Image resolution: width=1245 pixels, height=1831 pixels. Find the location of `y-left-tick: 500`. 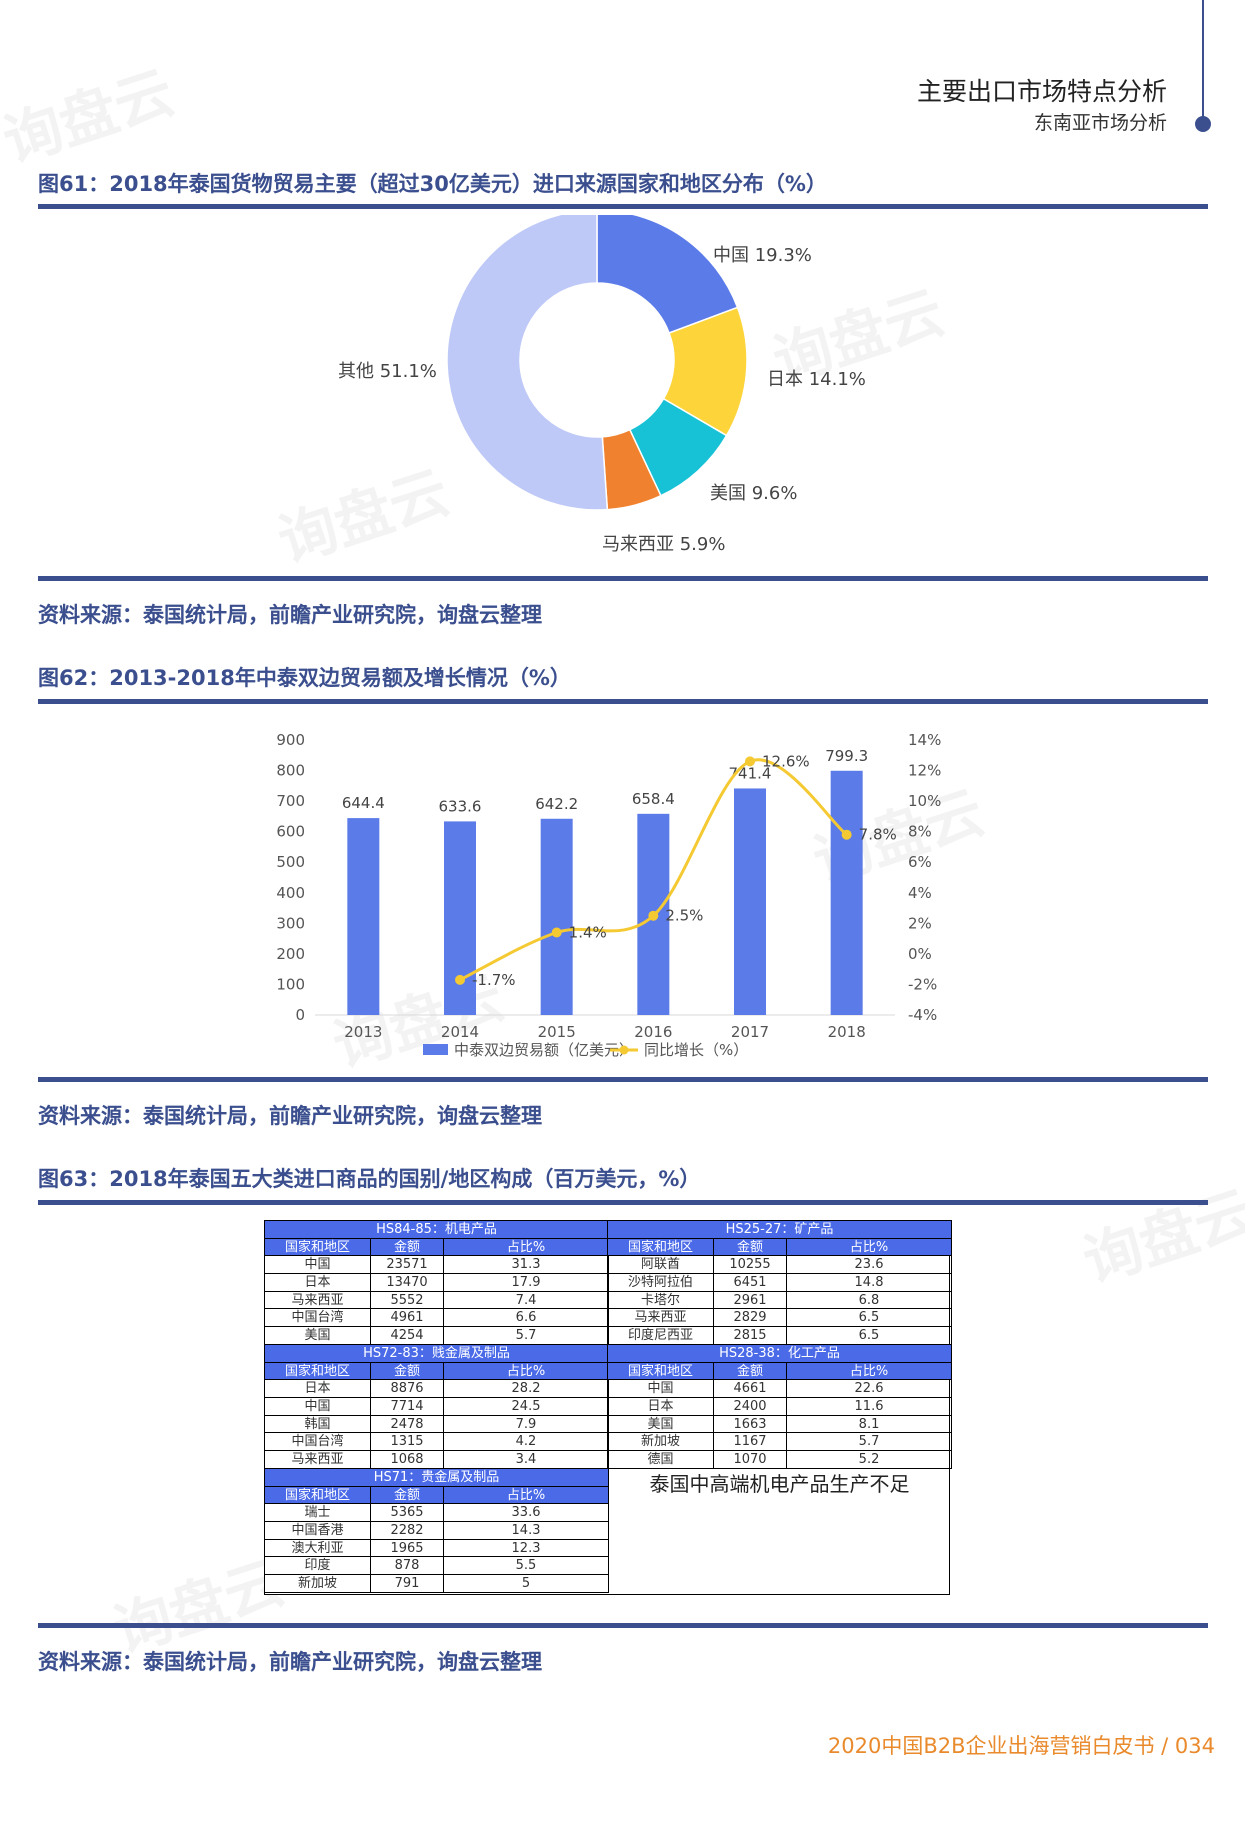

y-left-tick: 500 is located at coordinates (290, 862).